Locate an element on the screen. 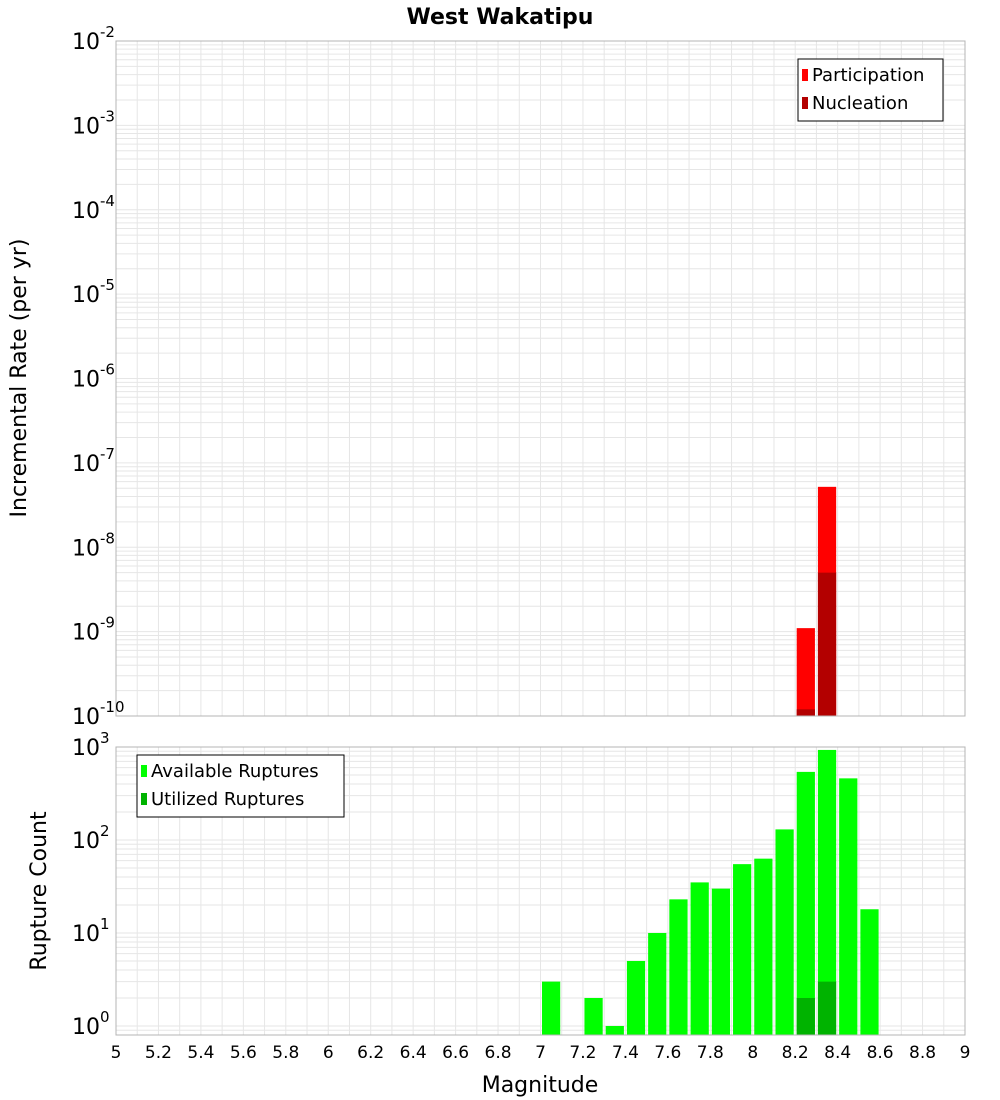 Image resolution: width=1000 pixels, height=1100 pixels. legend-label: Participation is located at coordinates (868, 75).